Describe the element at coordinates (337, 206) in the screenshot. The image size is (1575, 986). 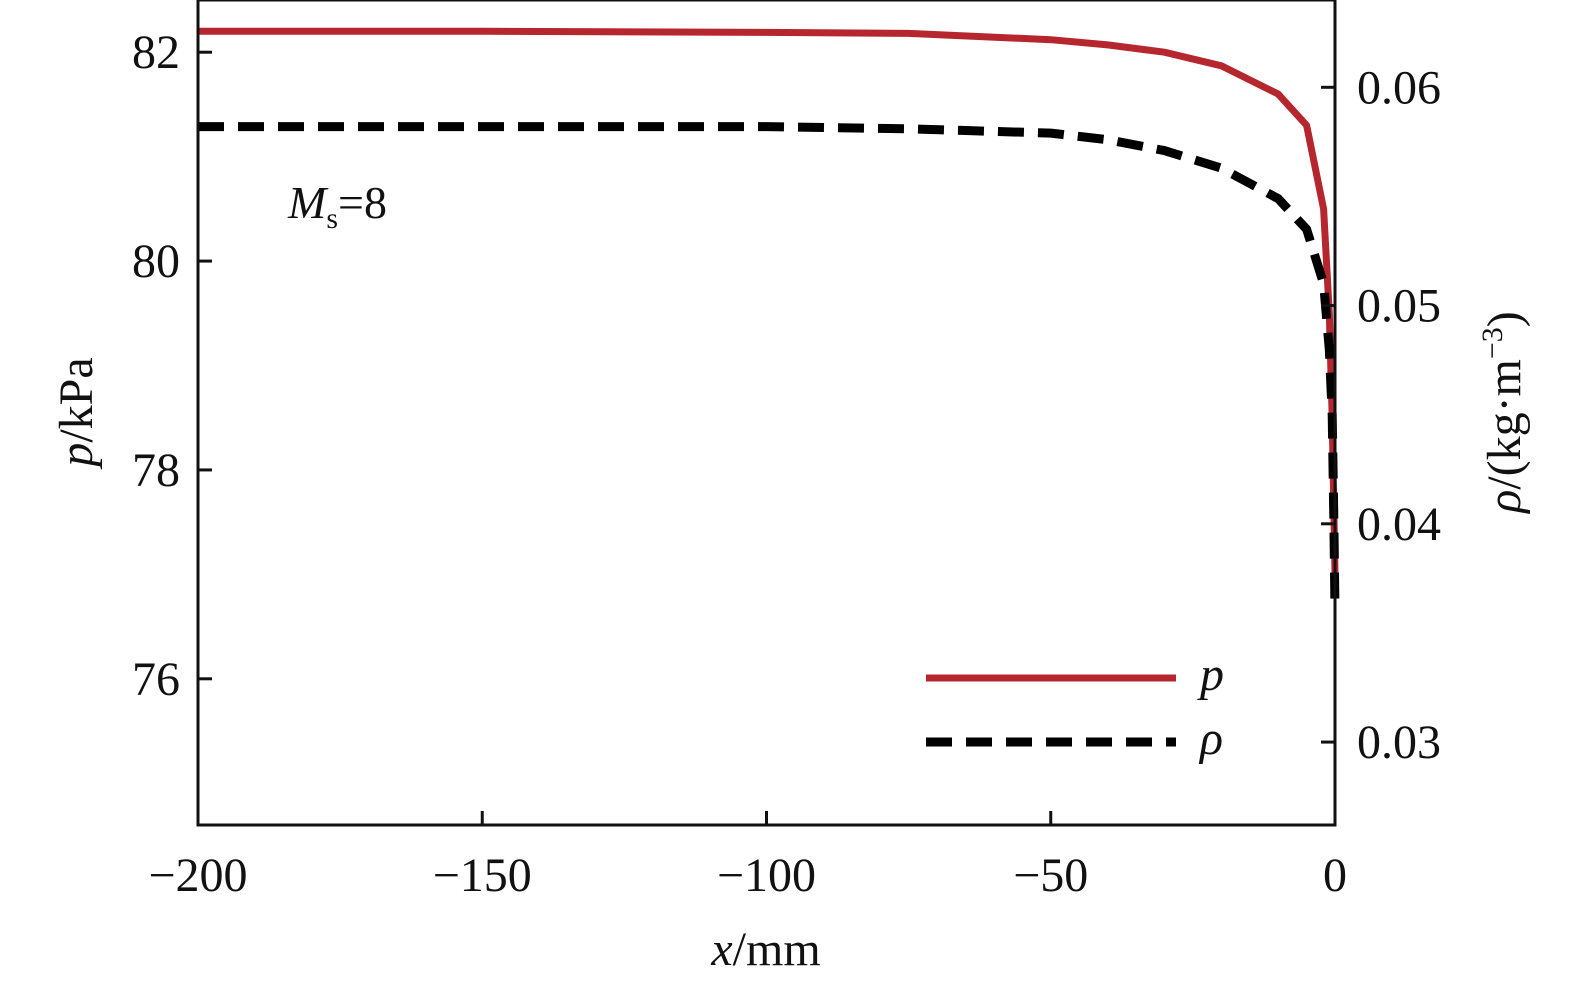
I see `mach-annotation: Ms=8` at that location.